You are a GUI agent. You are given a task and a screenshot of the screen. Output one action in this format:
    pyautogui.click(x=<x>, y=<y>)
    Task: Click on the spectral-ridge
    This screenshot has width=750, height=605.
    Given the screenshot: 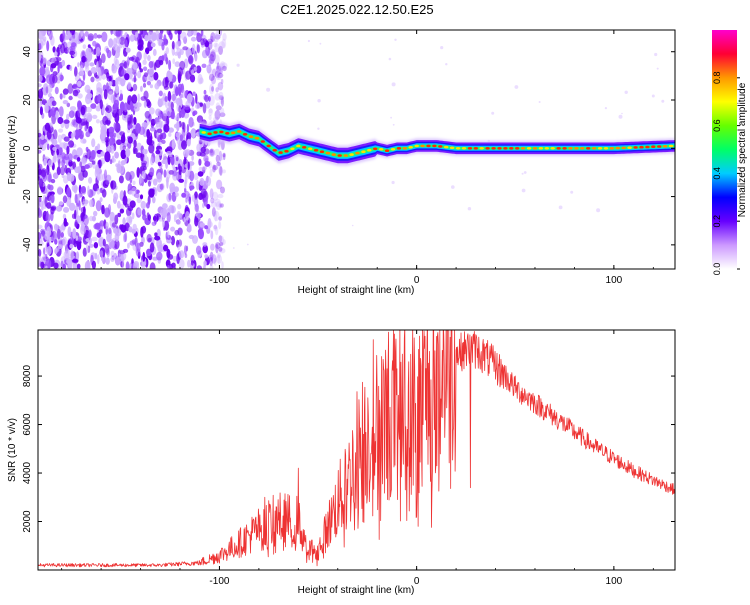 What is the action you would take?
    pyautogui.click(x=437, y=143)
    